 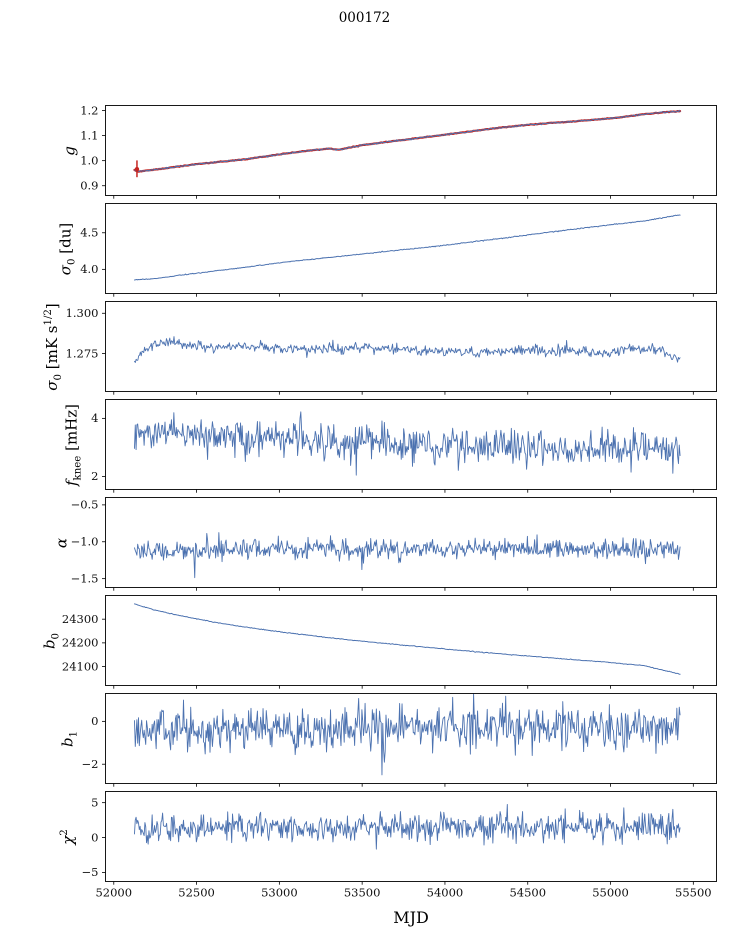 What do you see at coordinates (279, 893) in the screenshot?
I see `svg-text: 53000` at bounding box center [279, 893].